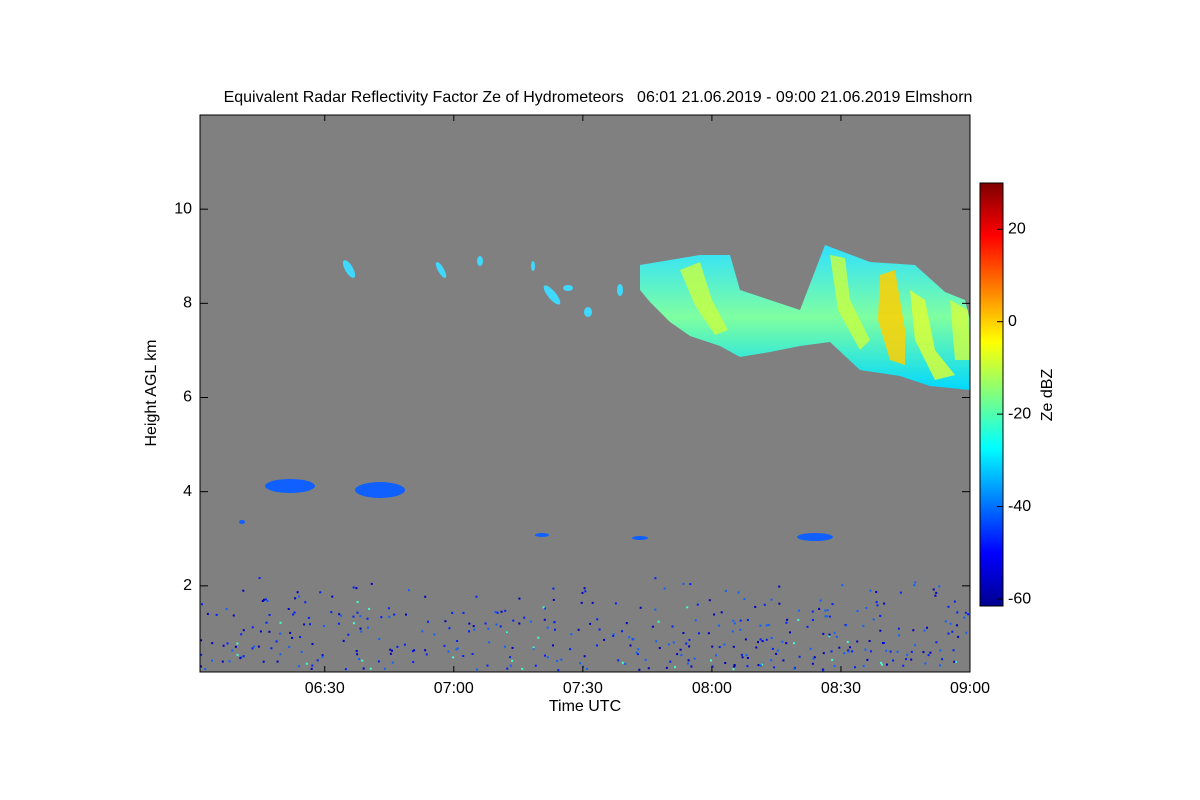 This screenshot has width=1200, height=800. What do you see at coordinates (932, 335) in the screenshot?
I see `cloud-echo` at bounding box center [932, 335].